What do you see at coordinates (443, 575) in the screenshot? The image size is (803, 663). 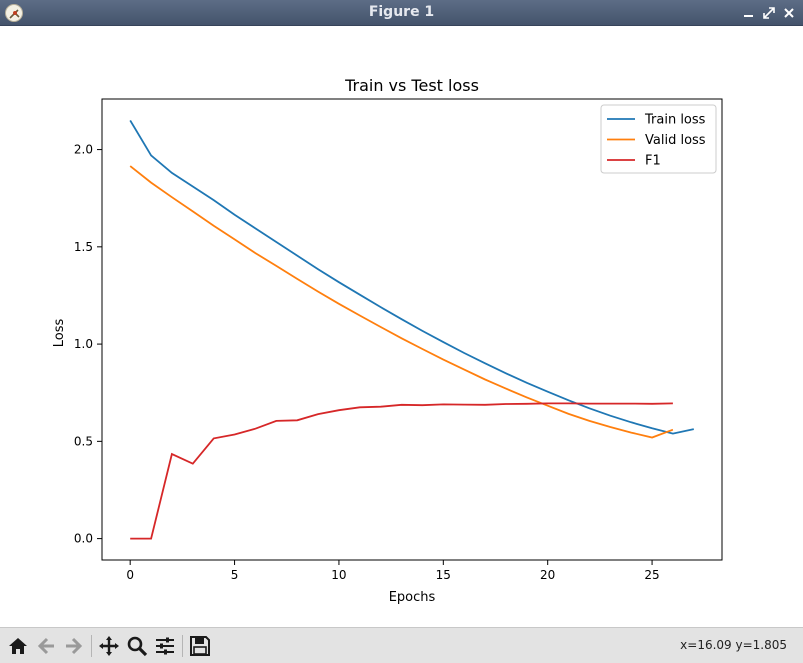 I see `x-tick-label: 15` at bounding box center [443, 575].